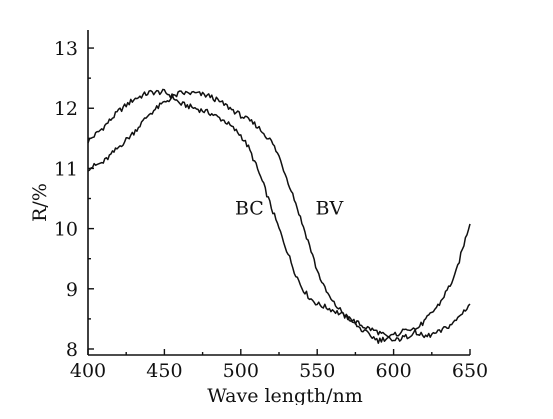 This screenshot has height=419, width=553. I want to click on series-label-bc: BC, so click(249, 209).